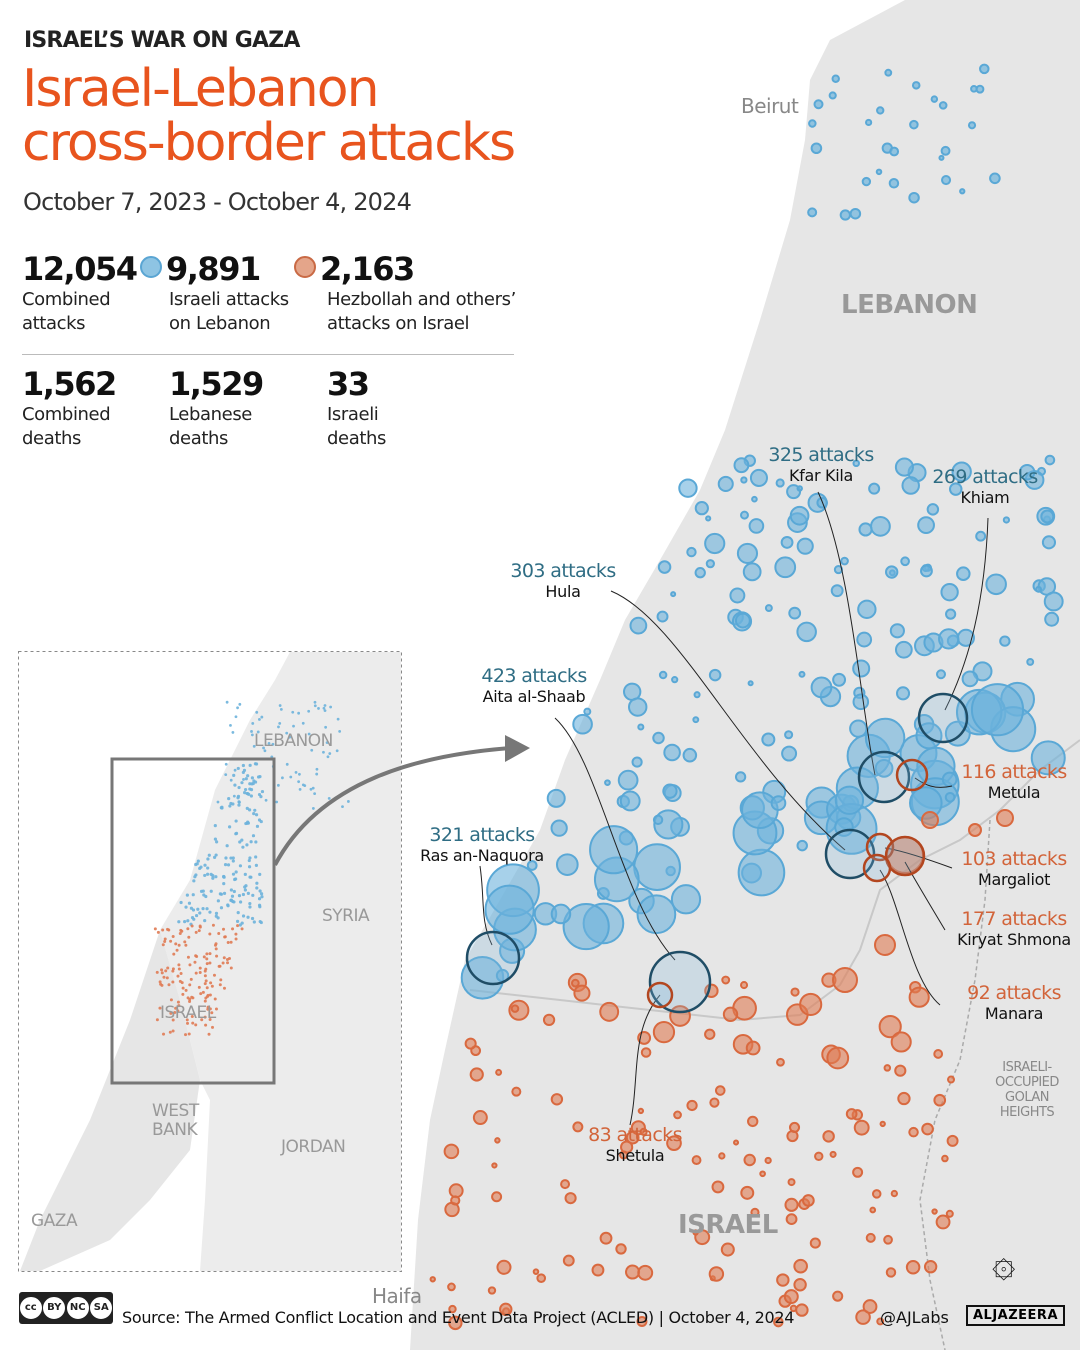 This screenshot has height=1350, width=1080. What do you see at coordinates (482, 855) in the screenshot?
I see `place-name: Ras an-Naquora` at bounding box center [482, 855].